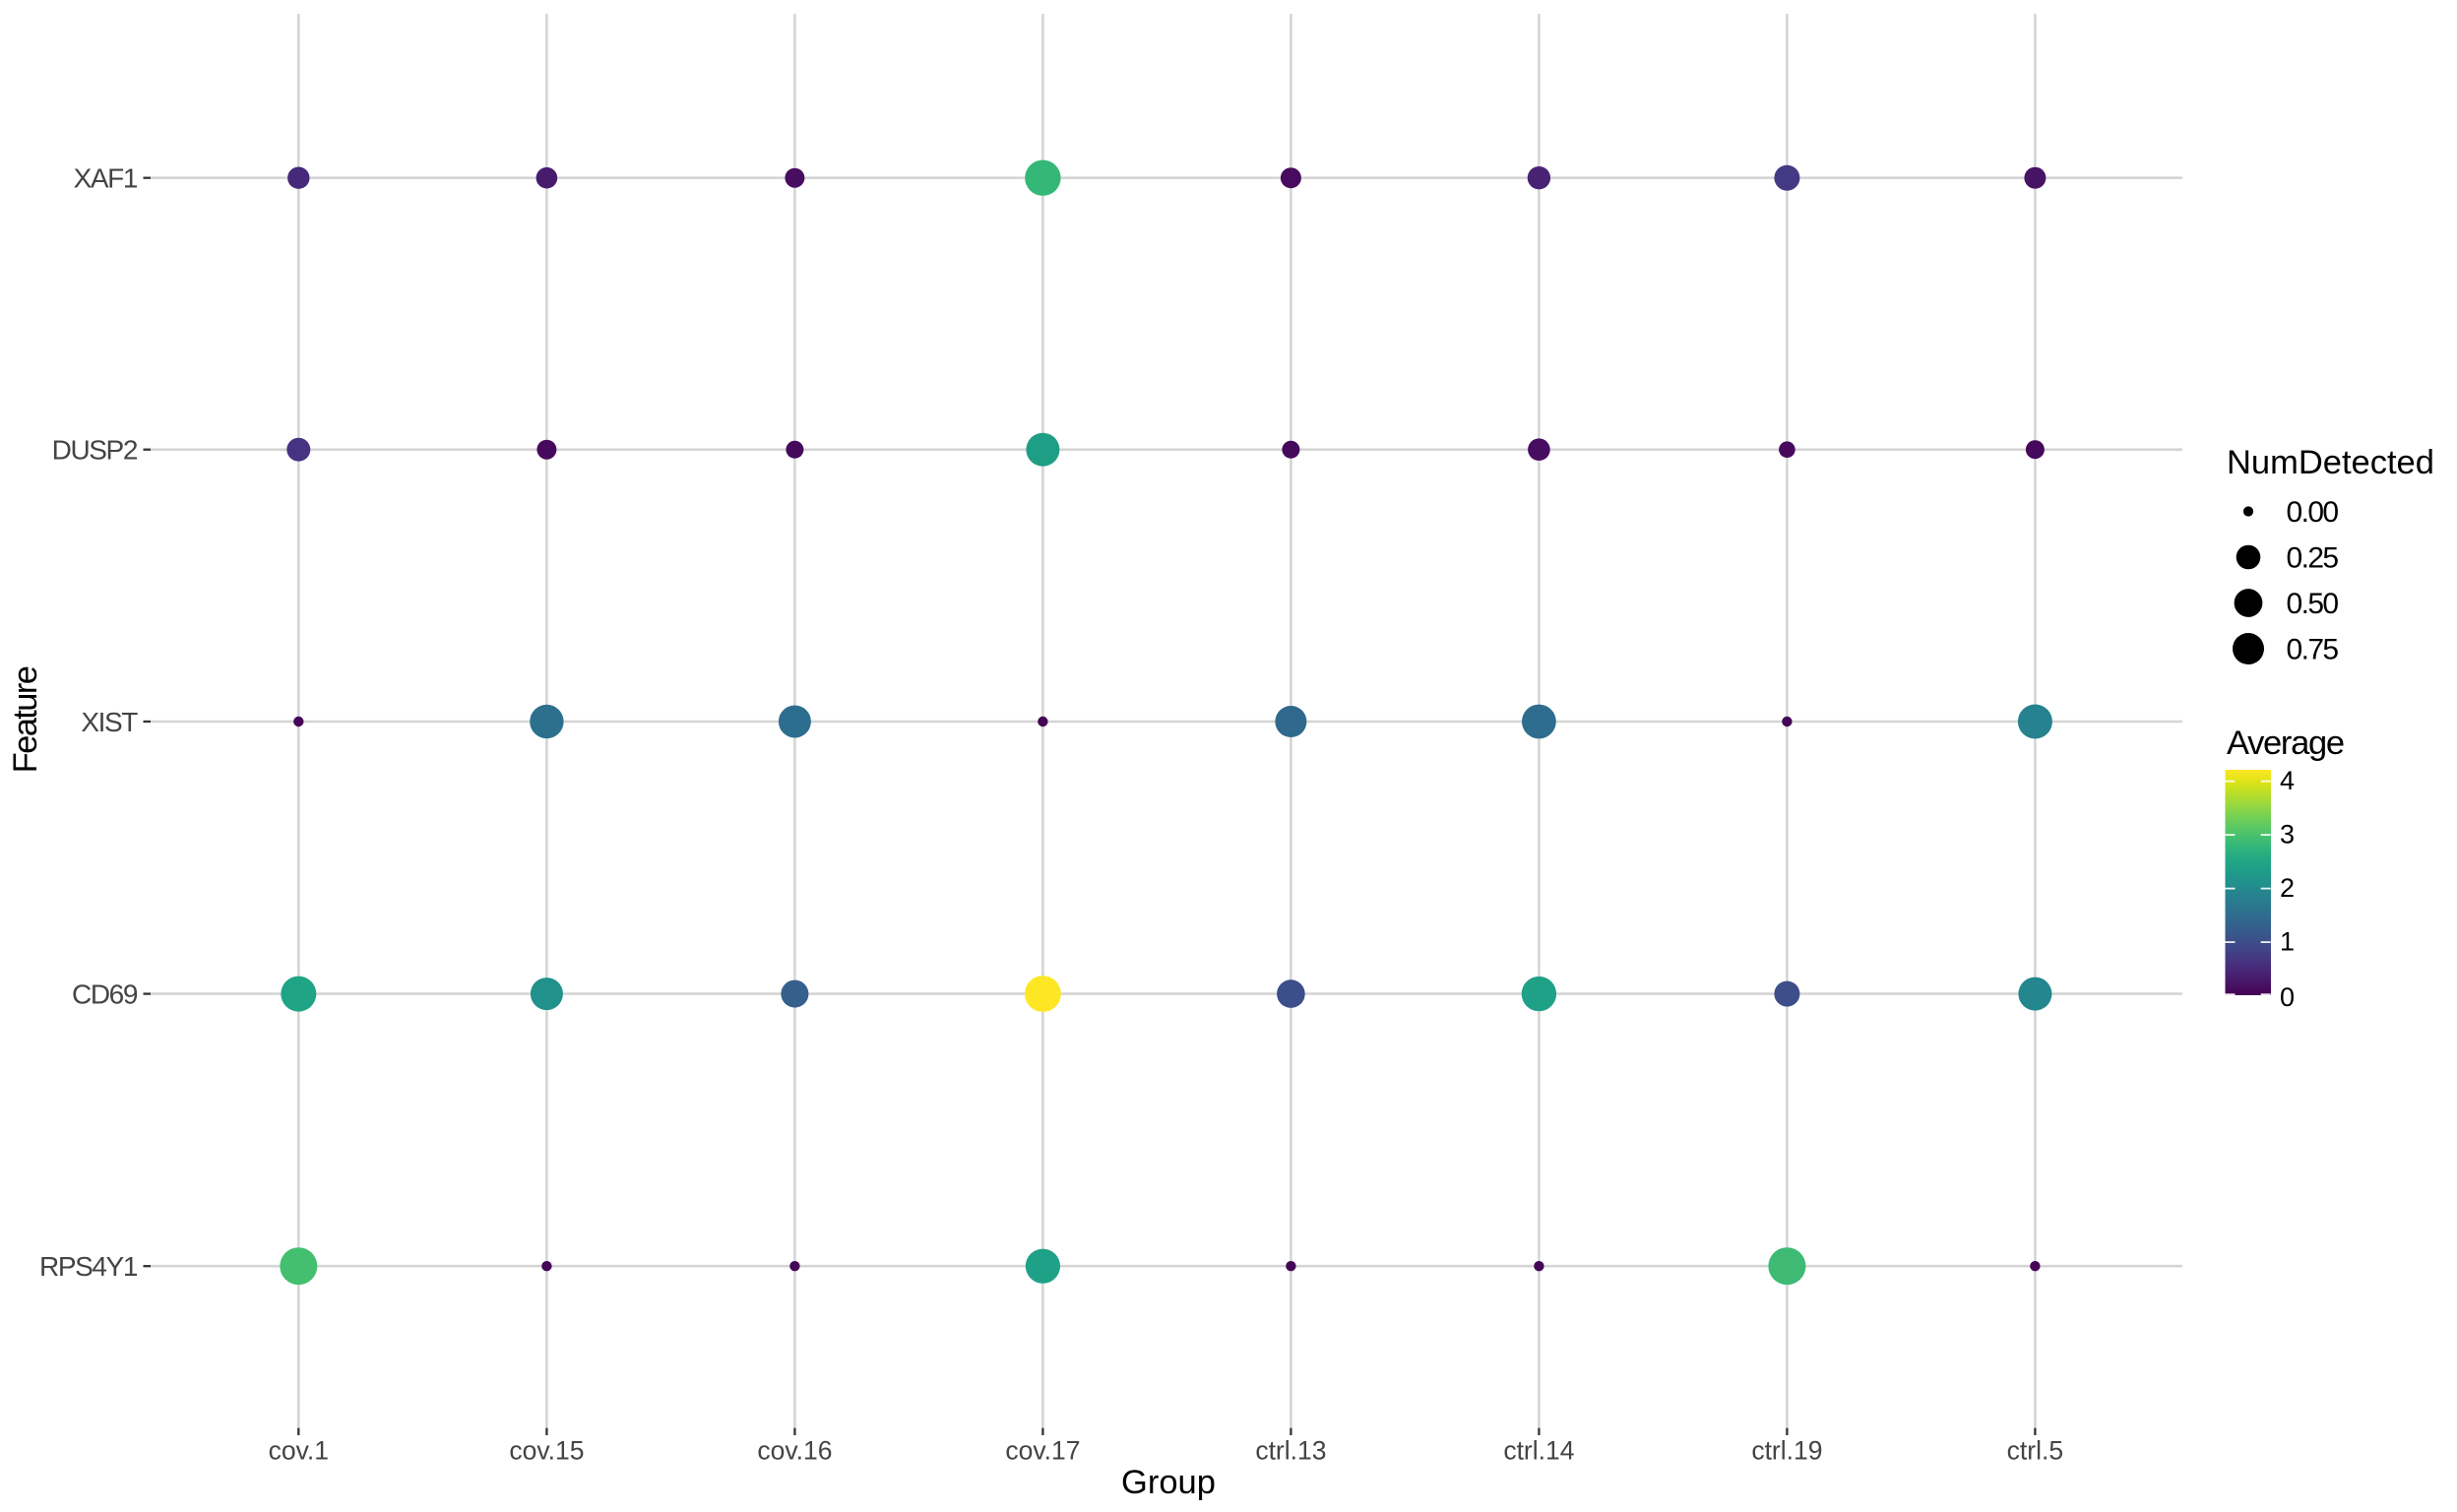 The width and height of the screenshot is (2457, 1512). I want to click on svg-text: 0, so click(2287, 997).